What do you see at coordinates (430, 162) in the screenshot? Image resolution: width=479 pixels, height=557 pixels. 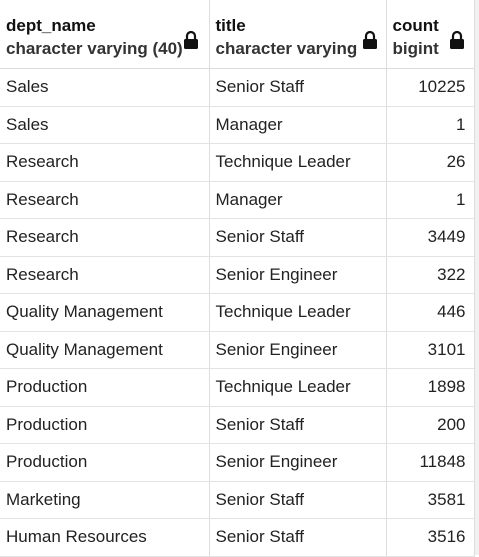 I see `cell-count: 26` at bounding box center [430, 162].